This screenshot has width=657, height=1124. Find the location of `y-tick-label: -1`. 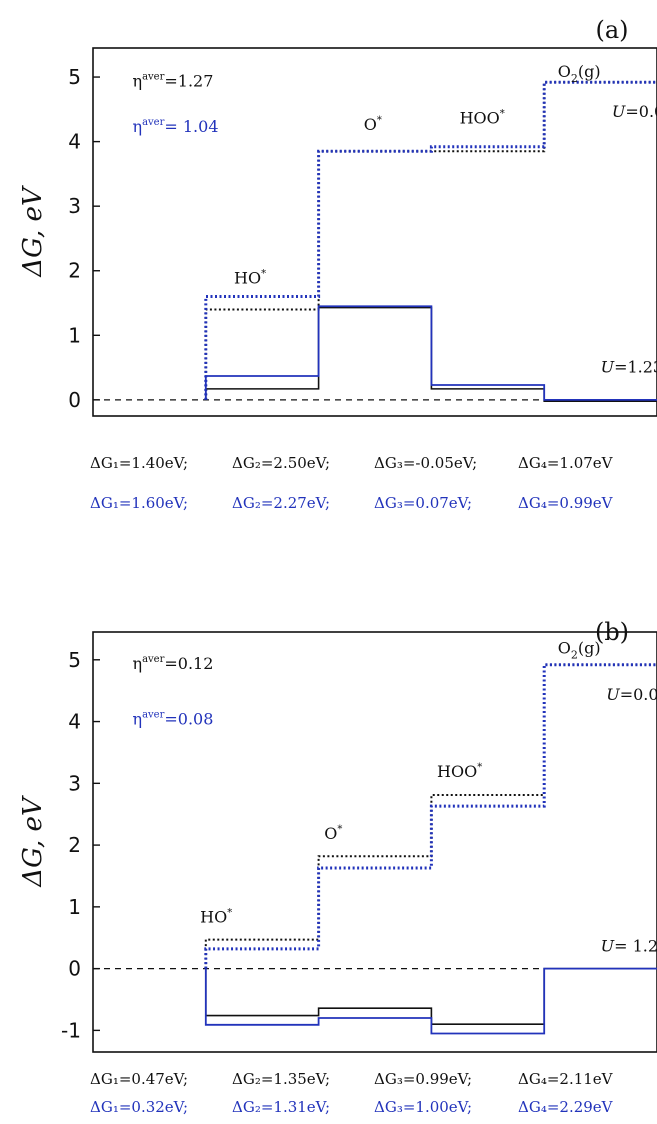

y-tick-label: -1 is located at coordinates (71, 1030).